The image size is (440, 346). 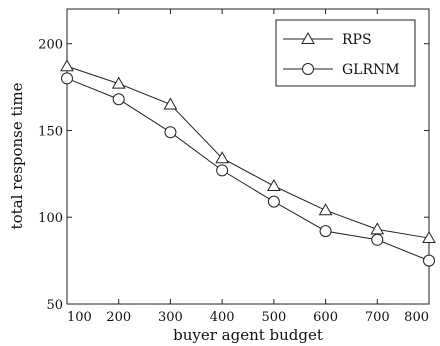 I want to click on y-tick-label: 50, so click(x=54, y=305).